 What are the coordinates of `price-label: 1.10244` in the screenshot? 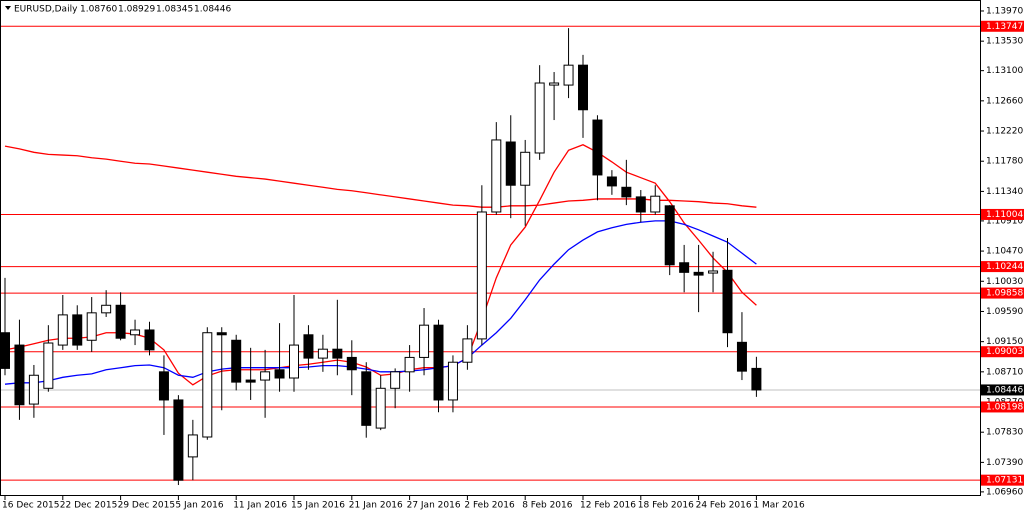 It's located at (1004, 267).